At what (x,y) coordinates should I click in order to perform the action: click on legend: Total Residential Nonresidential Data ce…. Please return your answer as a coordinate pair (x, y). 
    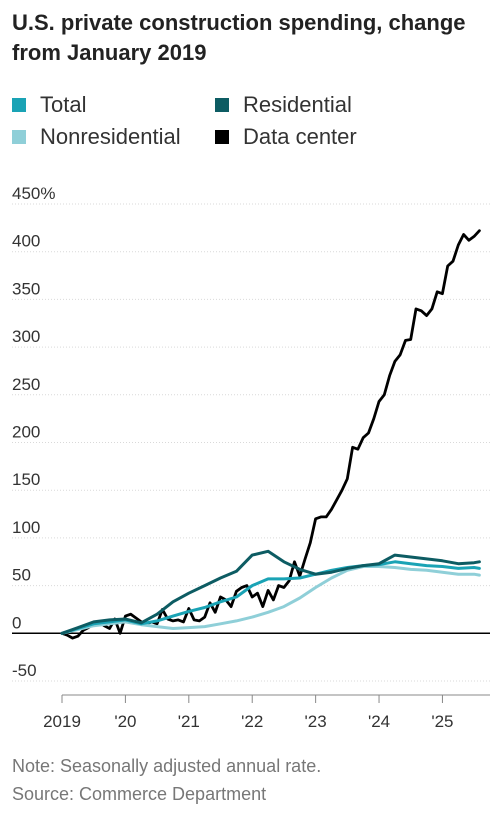
    Looking at the image, I should click on (252, 124).